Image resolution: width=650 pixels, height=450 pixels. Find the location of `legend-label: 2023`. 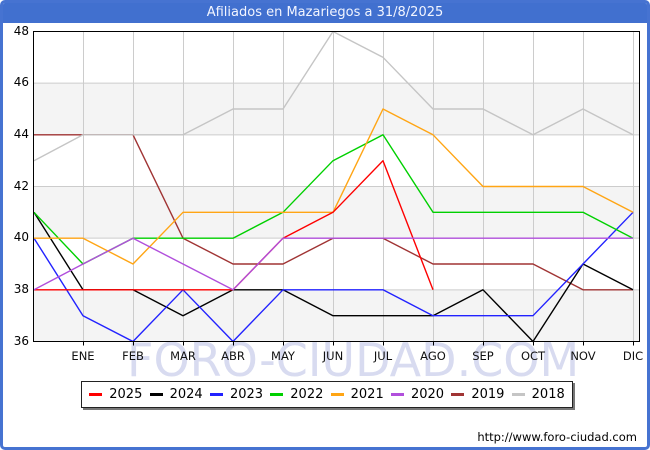

legend-label: 2023 is located at coordinates (246, 394).